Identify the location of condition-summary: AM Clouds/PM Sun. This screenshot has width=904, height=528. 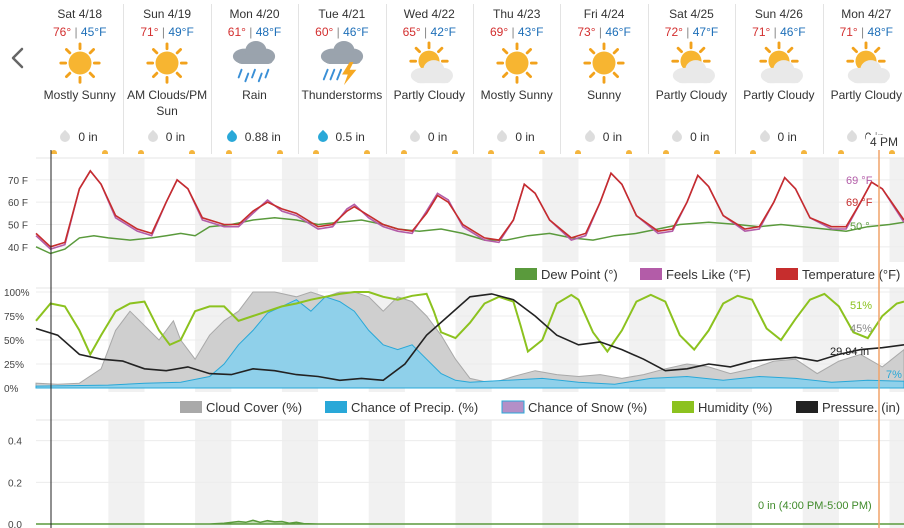
(167, 103).